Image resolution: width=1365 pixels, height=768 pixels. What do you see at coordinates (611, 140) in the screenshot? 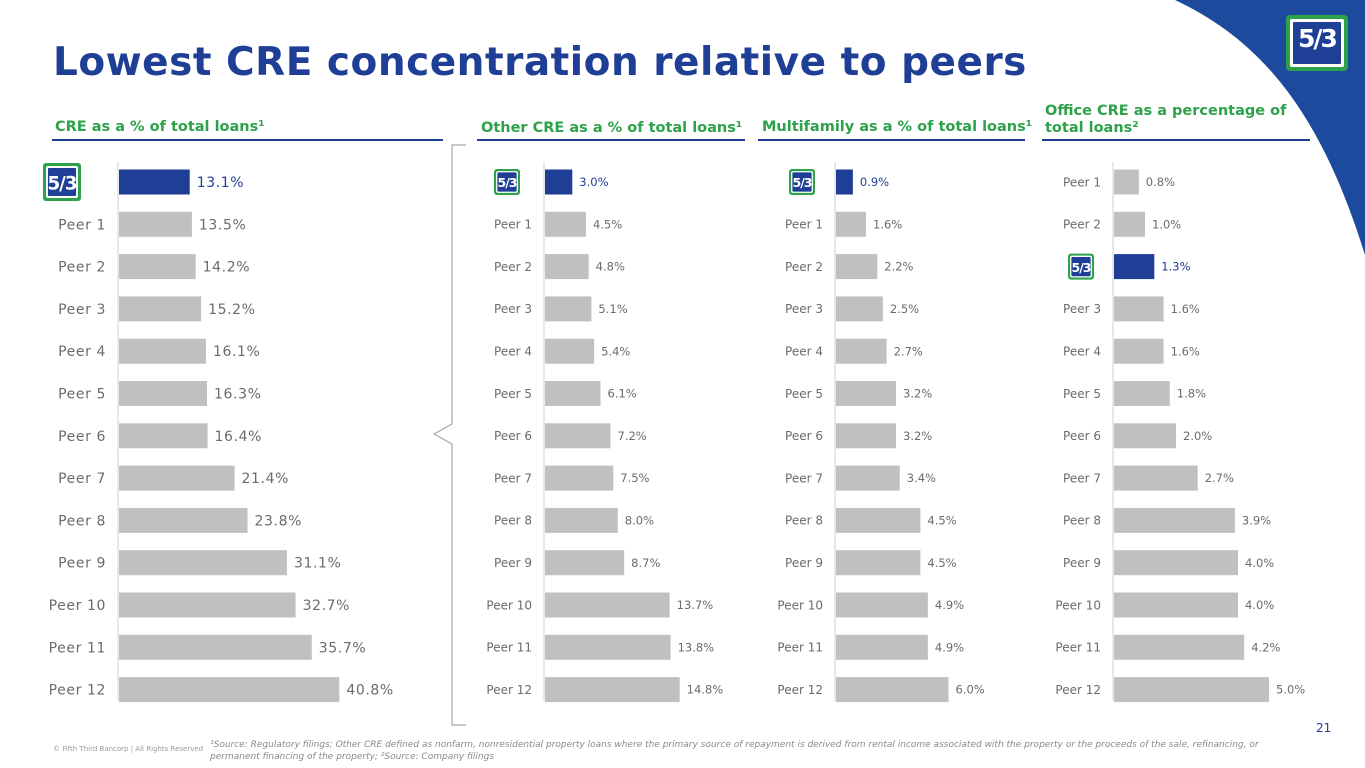
I see `panel-rule-other-cre` at bounding box center [611, 140].